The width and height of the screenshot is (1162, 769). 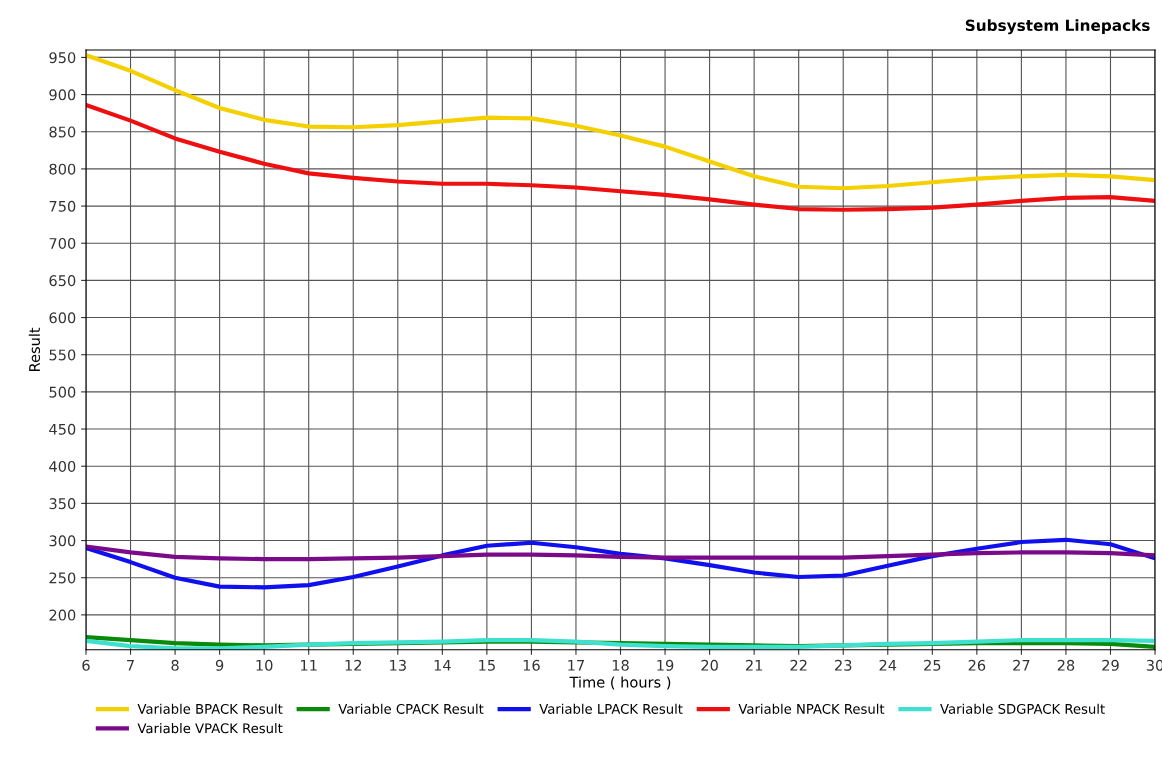 I want to click on x-tick-label: 22, so click(x=798, y=665).